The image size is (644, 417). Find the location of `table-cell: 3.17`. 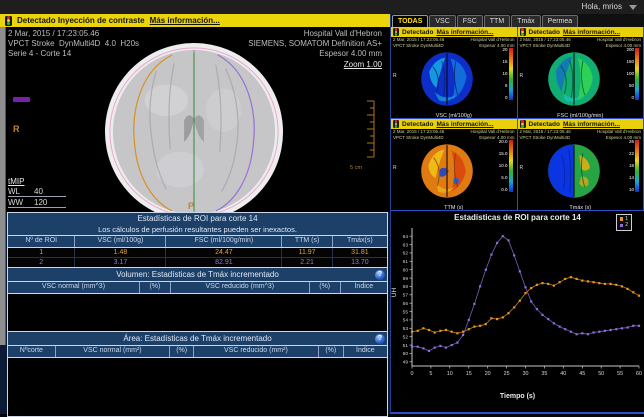

table-cell: 3.17 is located at coordinates (120, 262).